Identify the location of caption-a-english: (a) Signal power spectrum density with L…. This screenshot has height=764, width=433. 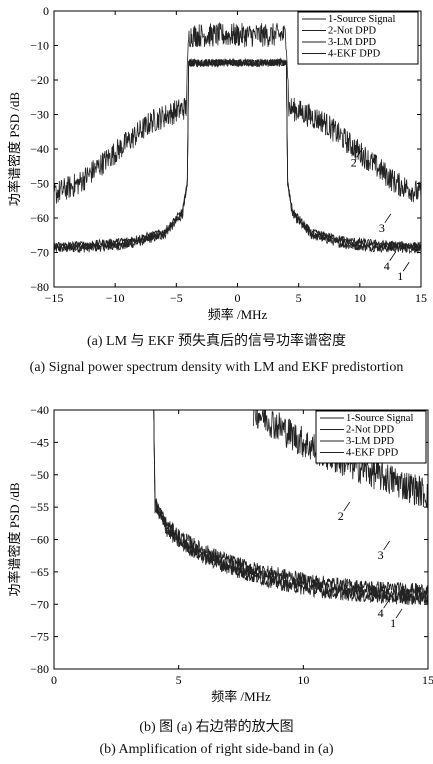
(216, 367).